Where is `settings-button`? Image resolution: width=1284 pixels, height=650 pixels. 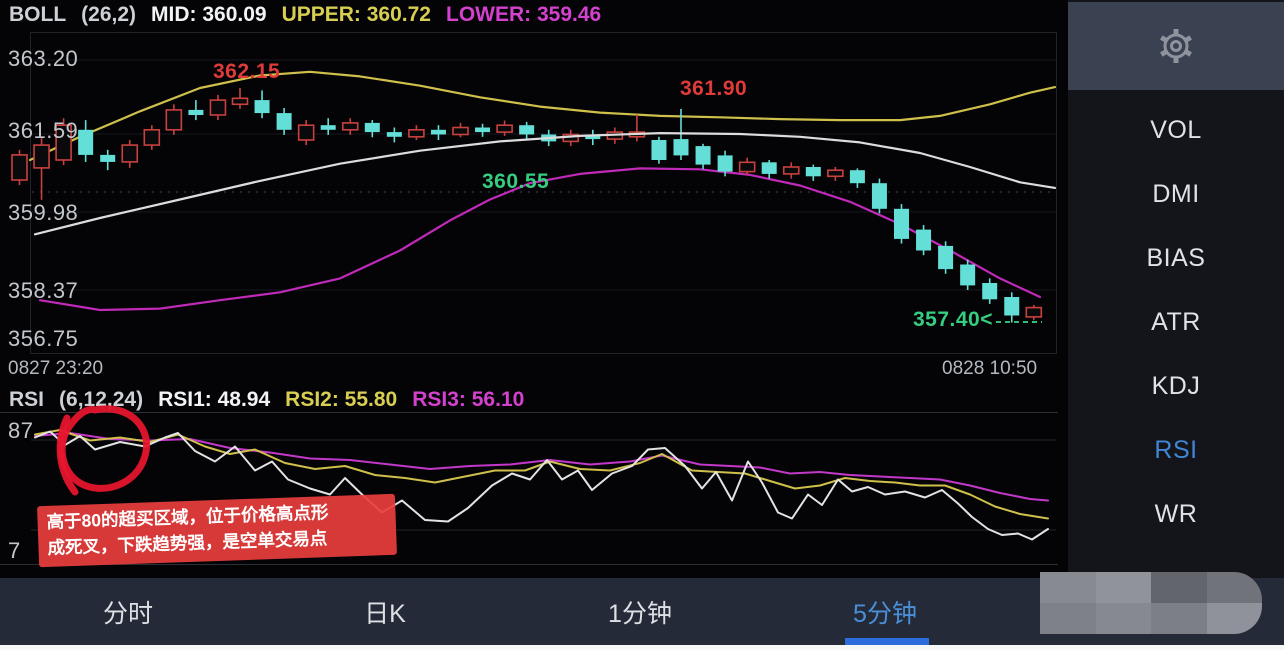
settings-button is located at coordinates (1176, 46).